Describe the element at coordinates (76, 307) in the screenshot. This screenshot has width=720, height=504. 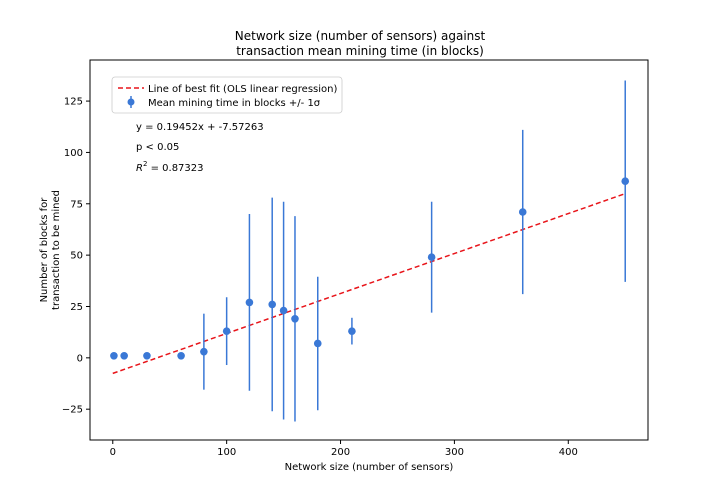
I see `y-tick-label: 25` at that location.